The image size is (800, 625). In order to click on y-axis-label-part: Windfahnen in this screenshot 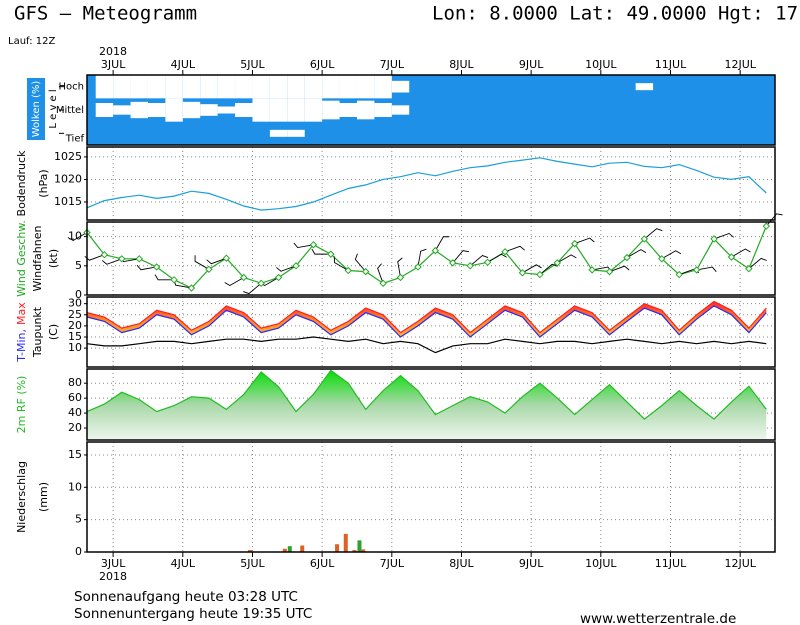, I will do `click(37, 259)`.